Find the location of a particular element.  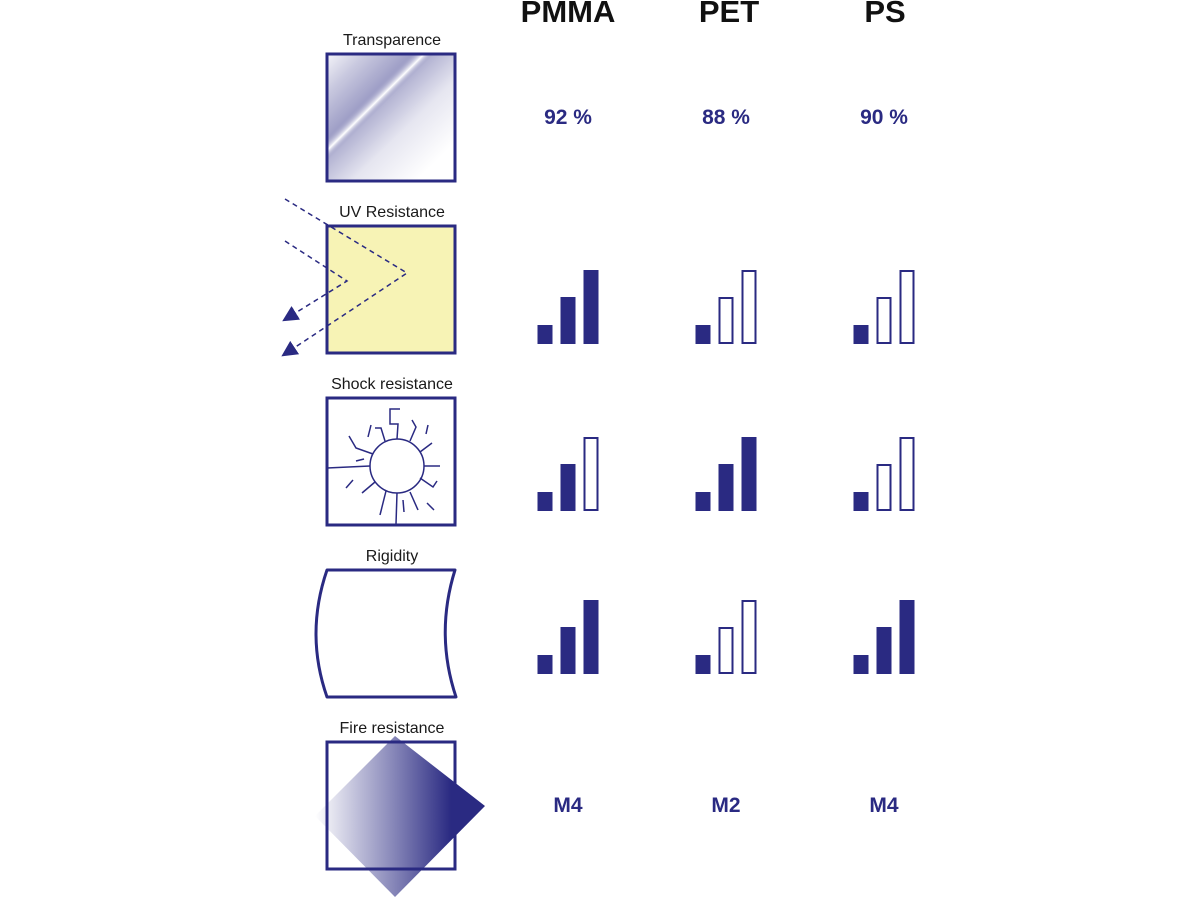

row-label-shock-resistance: Shock resistance is located at coordinates (392, 384).